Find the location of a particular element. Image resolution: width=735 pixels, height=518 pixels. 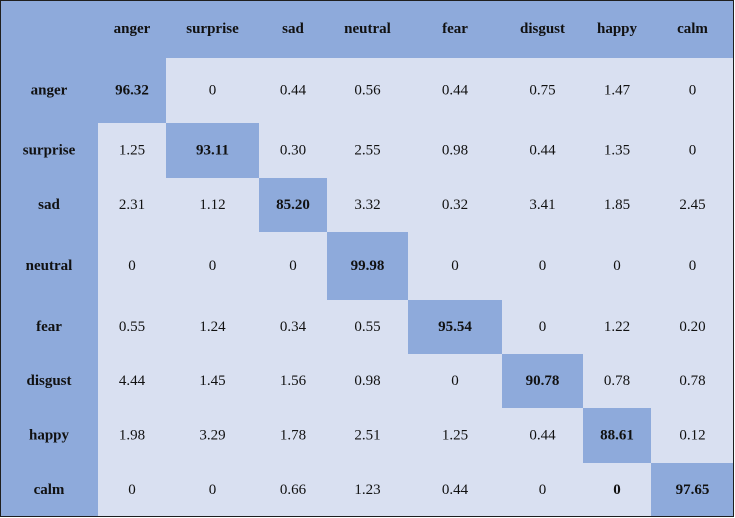

cell-anger-anger: 96.32 is located at coordinates (132, 91).